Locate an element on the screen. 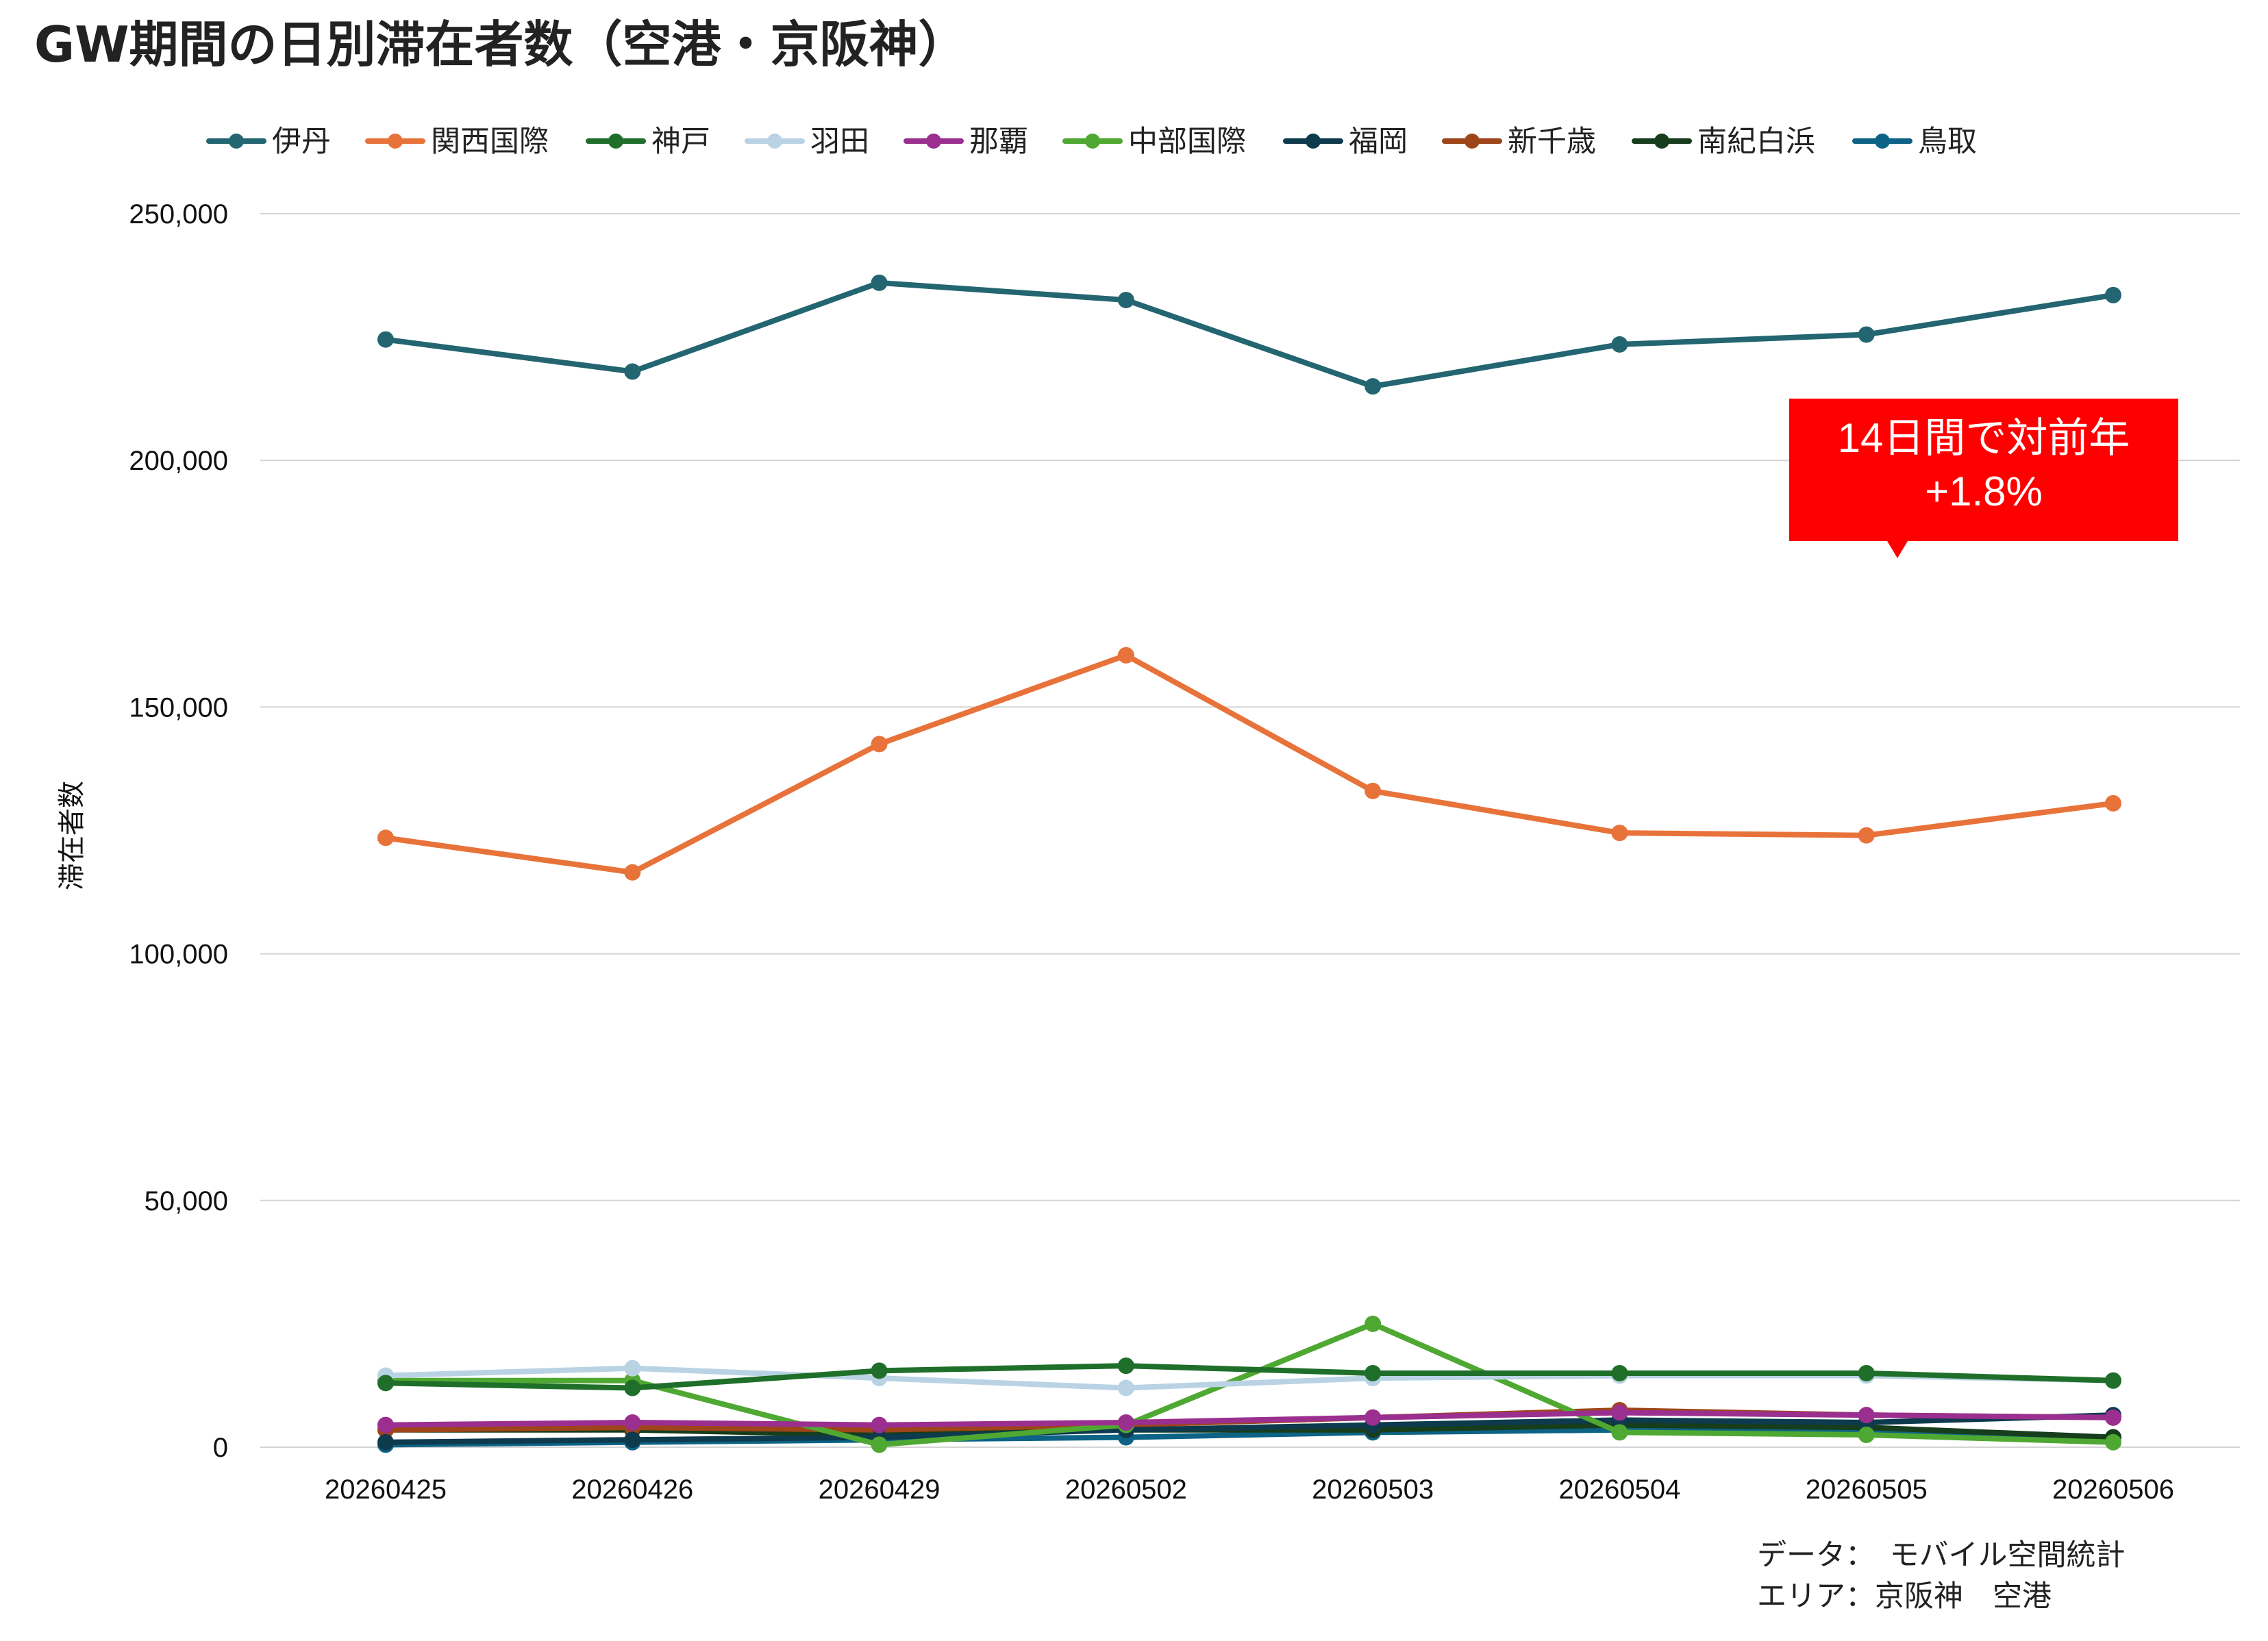 The width and height of the screenshot is (2268, 1641). legend-label: 福岡 is located at coordinates (1378, 142).